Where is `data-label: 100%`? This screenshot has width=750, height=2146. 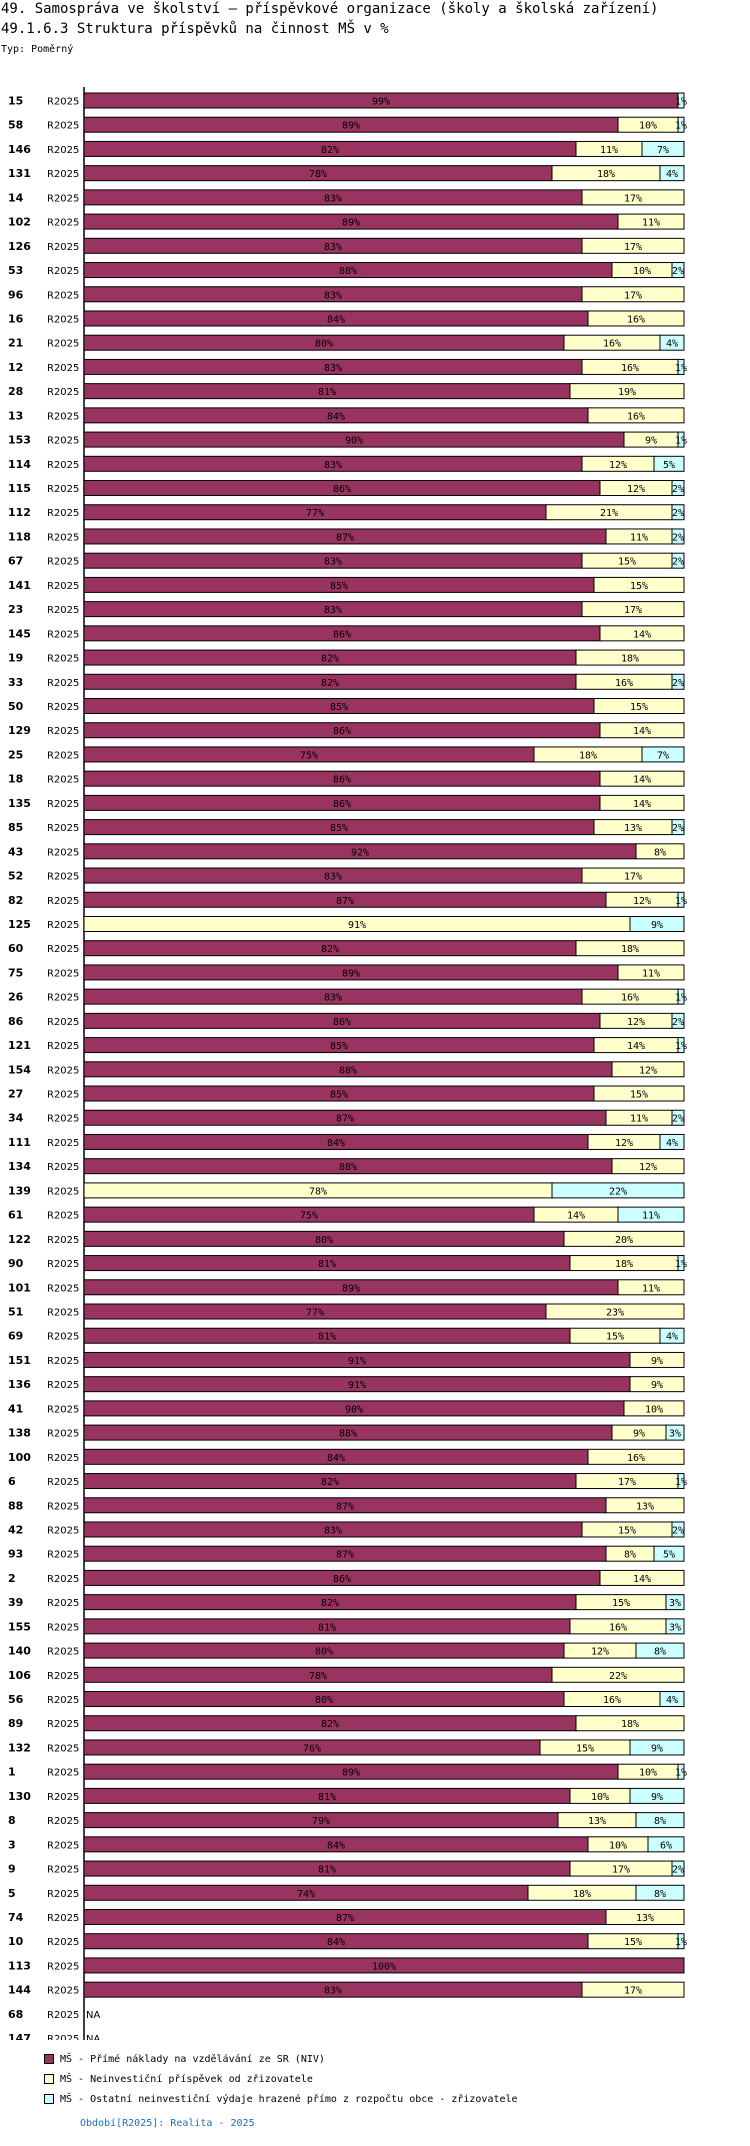
data-label: 100% is located at coordinates (384, 1966).